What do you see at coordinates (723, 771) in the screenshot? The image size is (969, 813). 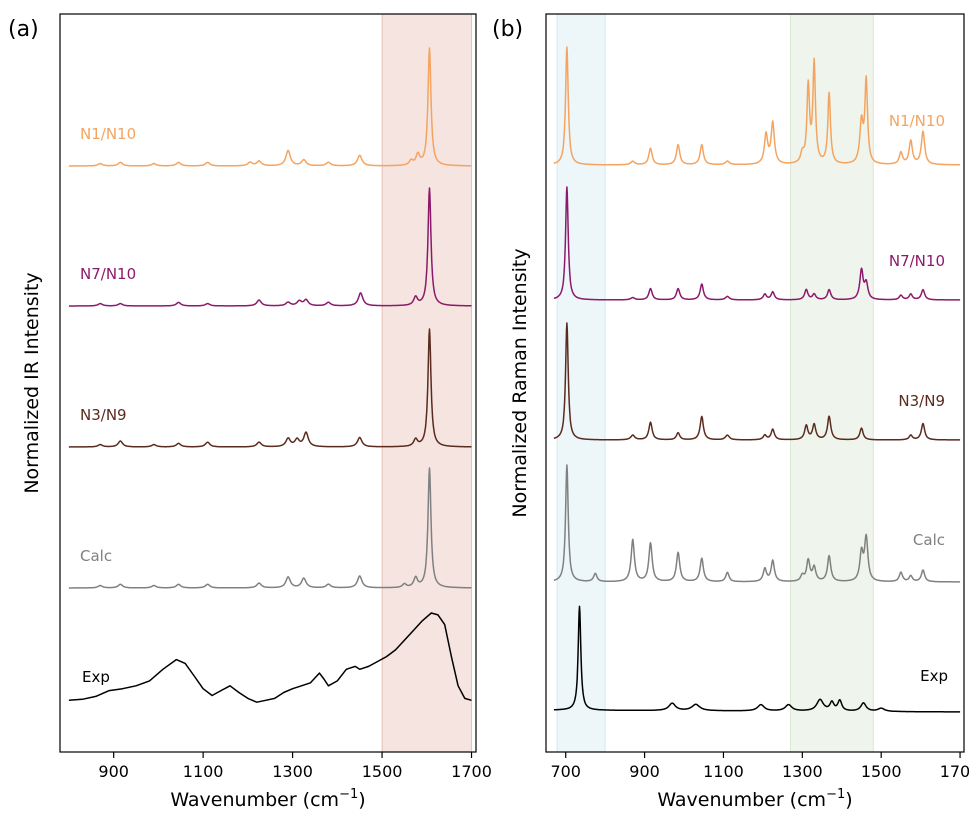 I see `raman-xtick-label-1100: 1100` at bounding box center [723, 771].